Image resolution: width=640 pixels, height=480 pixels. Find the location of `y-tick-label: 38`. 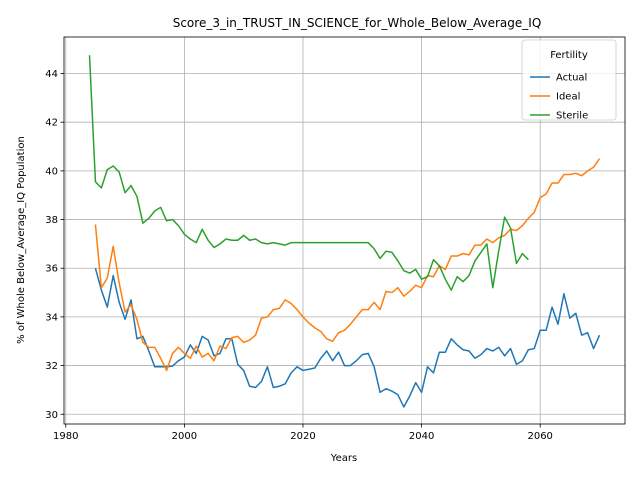

y-tick-label: 38 is located at coordinates (51, 220).